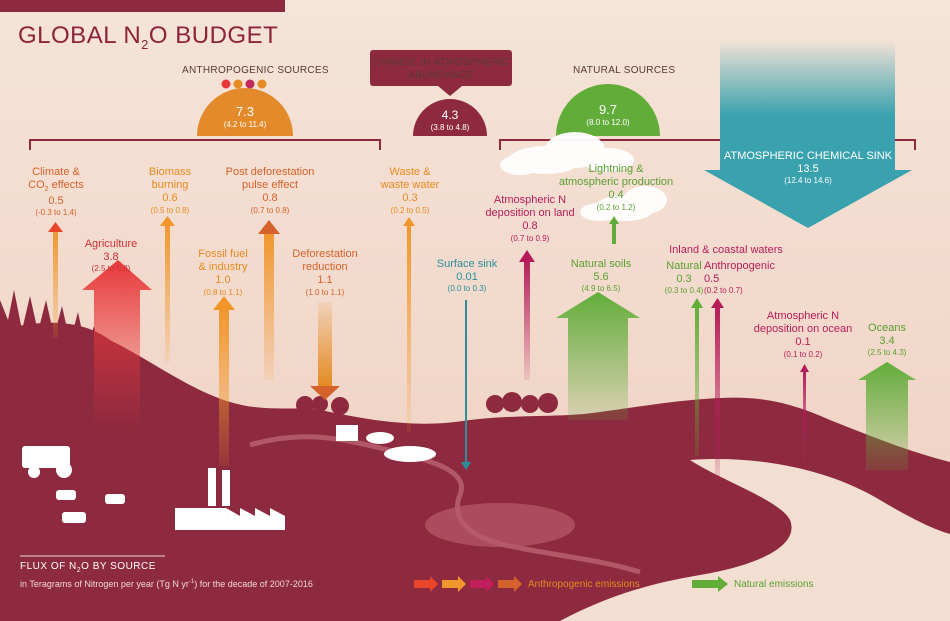  What do you see at coordinates (774, 584) in the screenshot?
I see `legend-natural: Natural emissions` at bounding box center [774, 584].